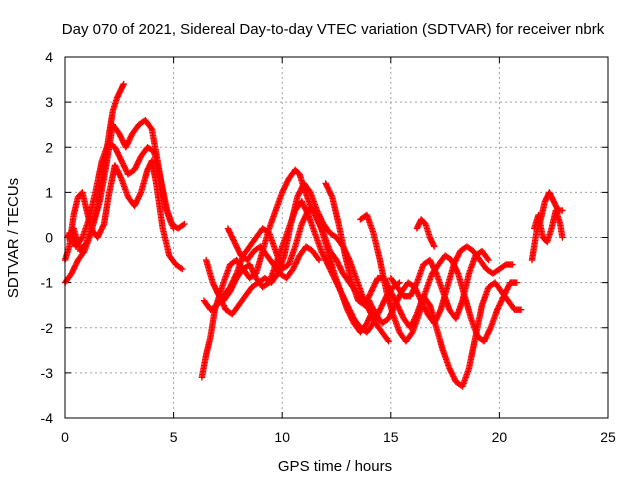 This screenshot has width=640, height=480. I want to click on x-tick-label: 10, so click(282, 437).